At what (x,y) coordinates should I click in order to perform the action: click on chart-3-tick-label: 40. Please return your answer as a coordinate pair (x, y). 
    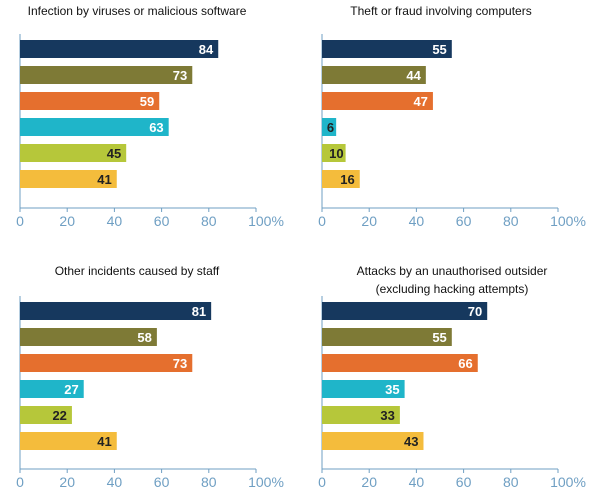
    Looking at the image, I should click on (115, 482).